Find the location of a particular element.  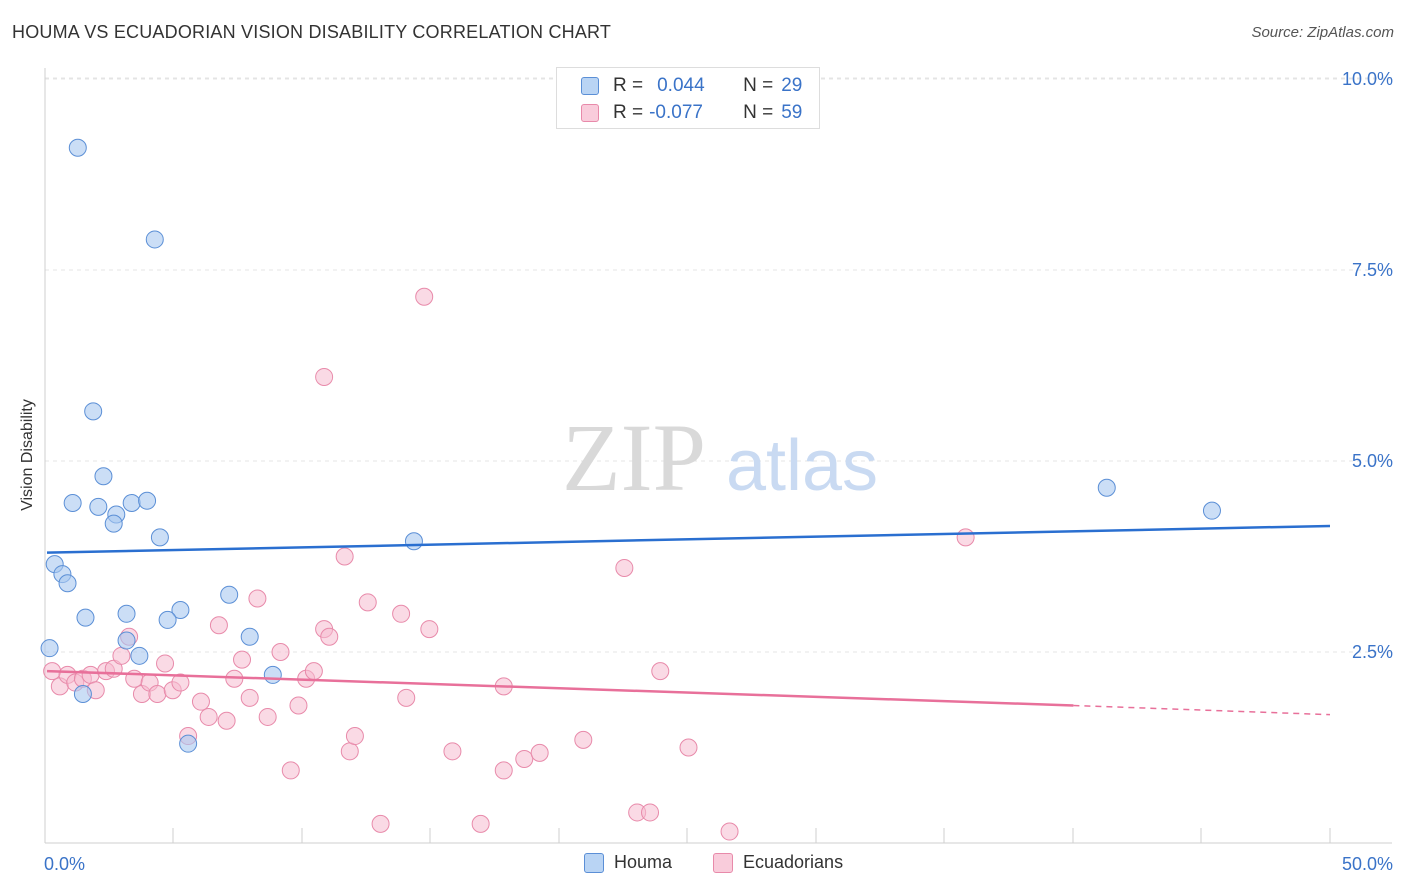

y-tick-label-2: 7.5% is located at coordinates (1372, 270).